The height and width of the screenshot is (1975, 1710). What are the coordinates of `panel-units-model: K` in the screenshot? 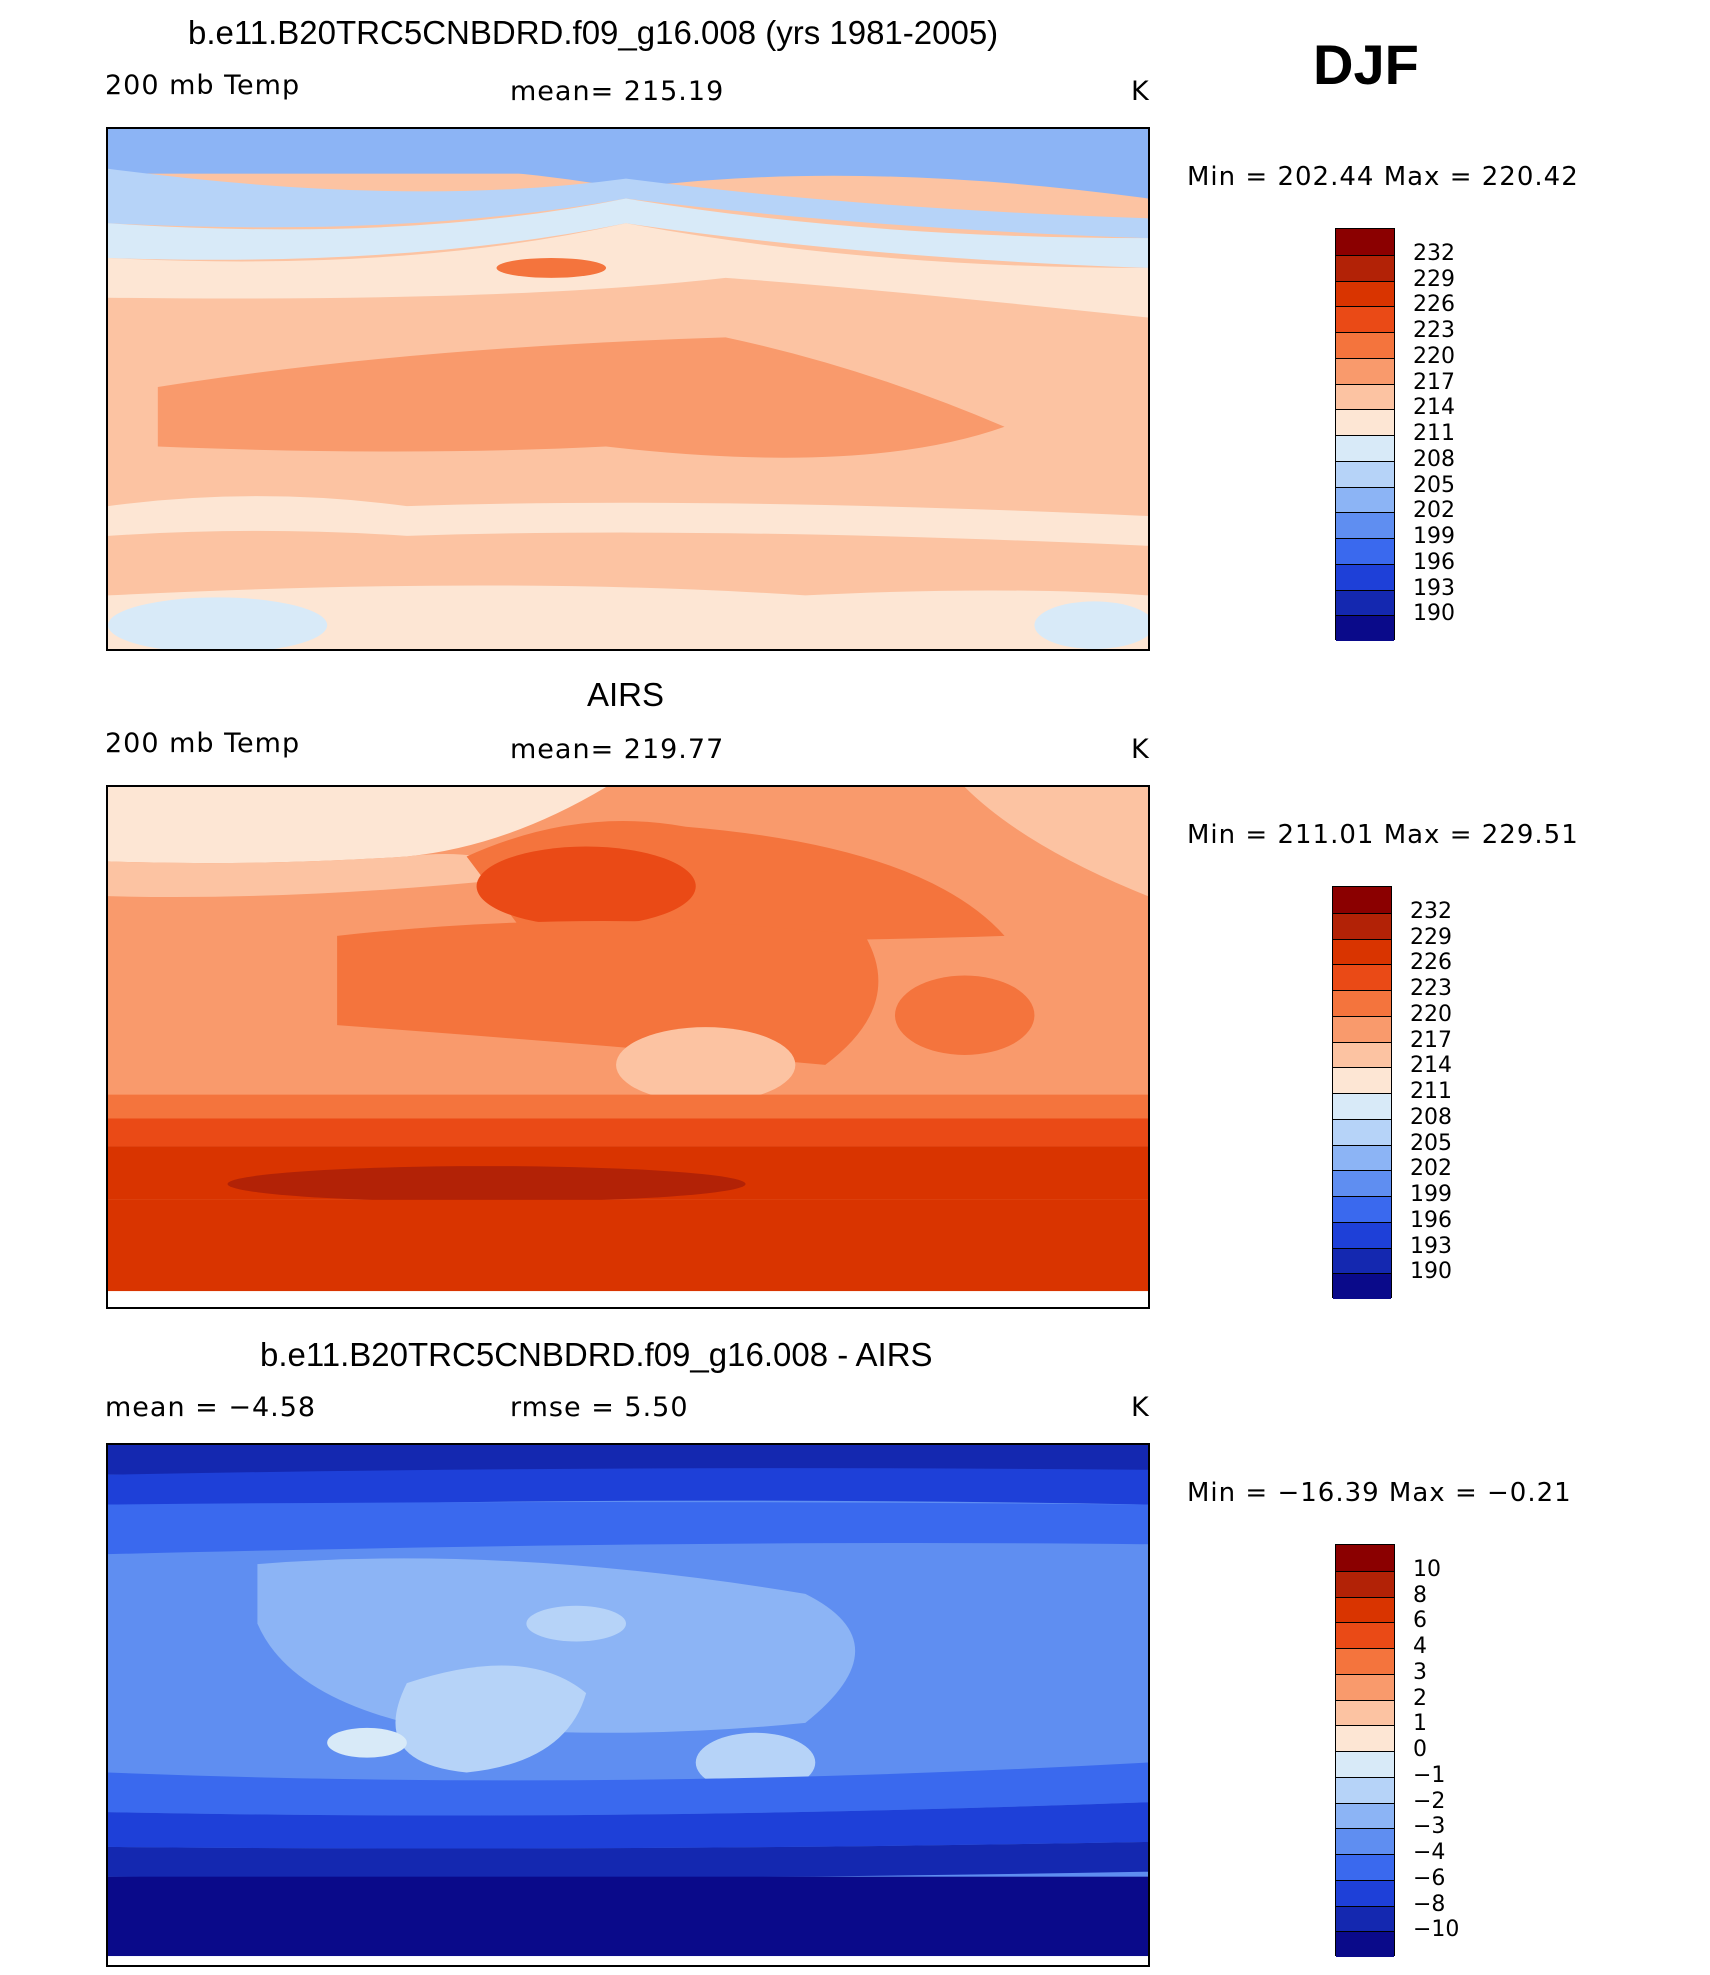 It's located at (1140, 91).